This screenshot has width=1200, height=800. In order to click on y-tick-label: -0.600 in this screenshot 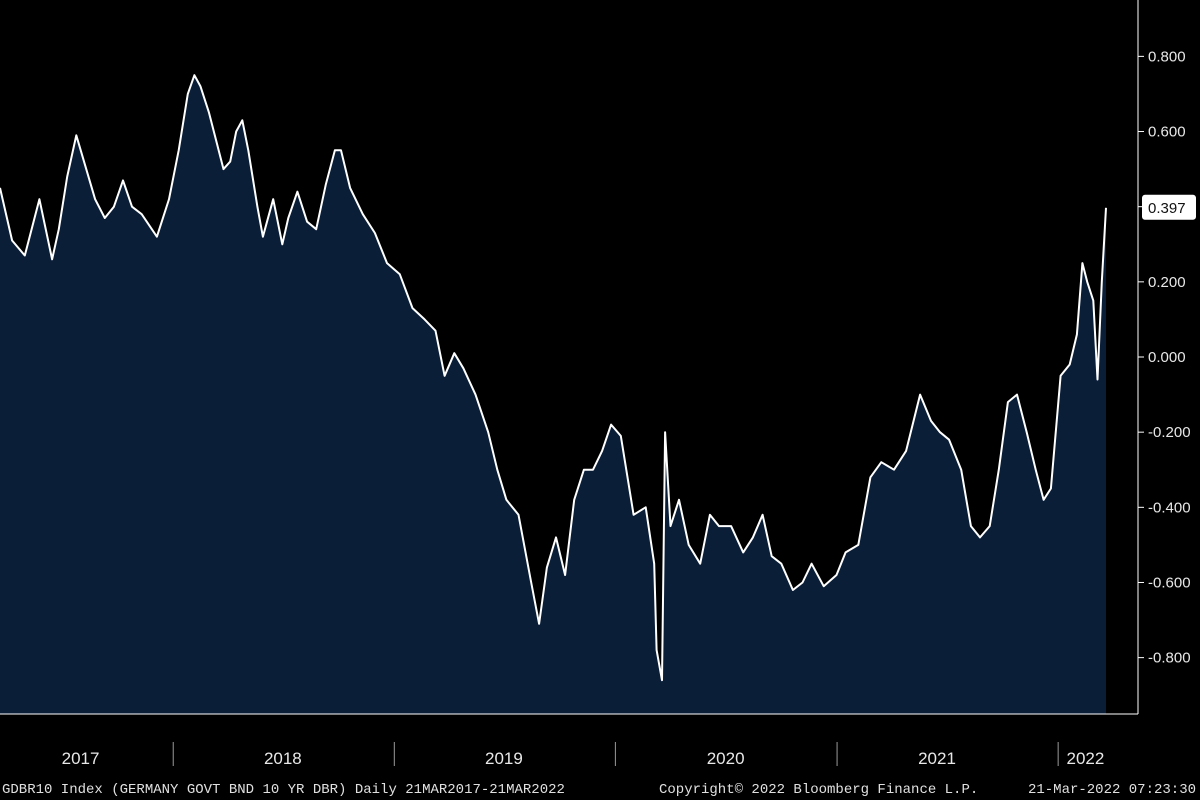, I will do `click(1169, 582)`.